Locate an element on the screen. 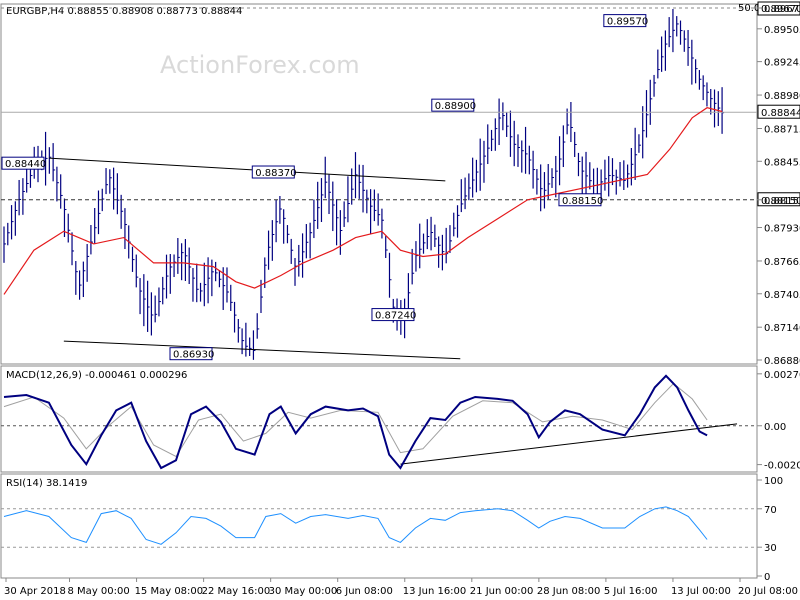  rsi-tick-label: 100 is located at coordinates (773, 481).